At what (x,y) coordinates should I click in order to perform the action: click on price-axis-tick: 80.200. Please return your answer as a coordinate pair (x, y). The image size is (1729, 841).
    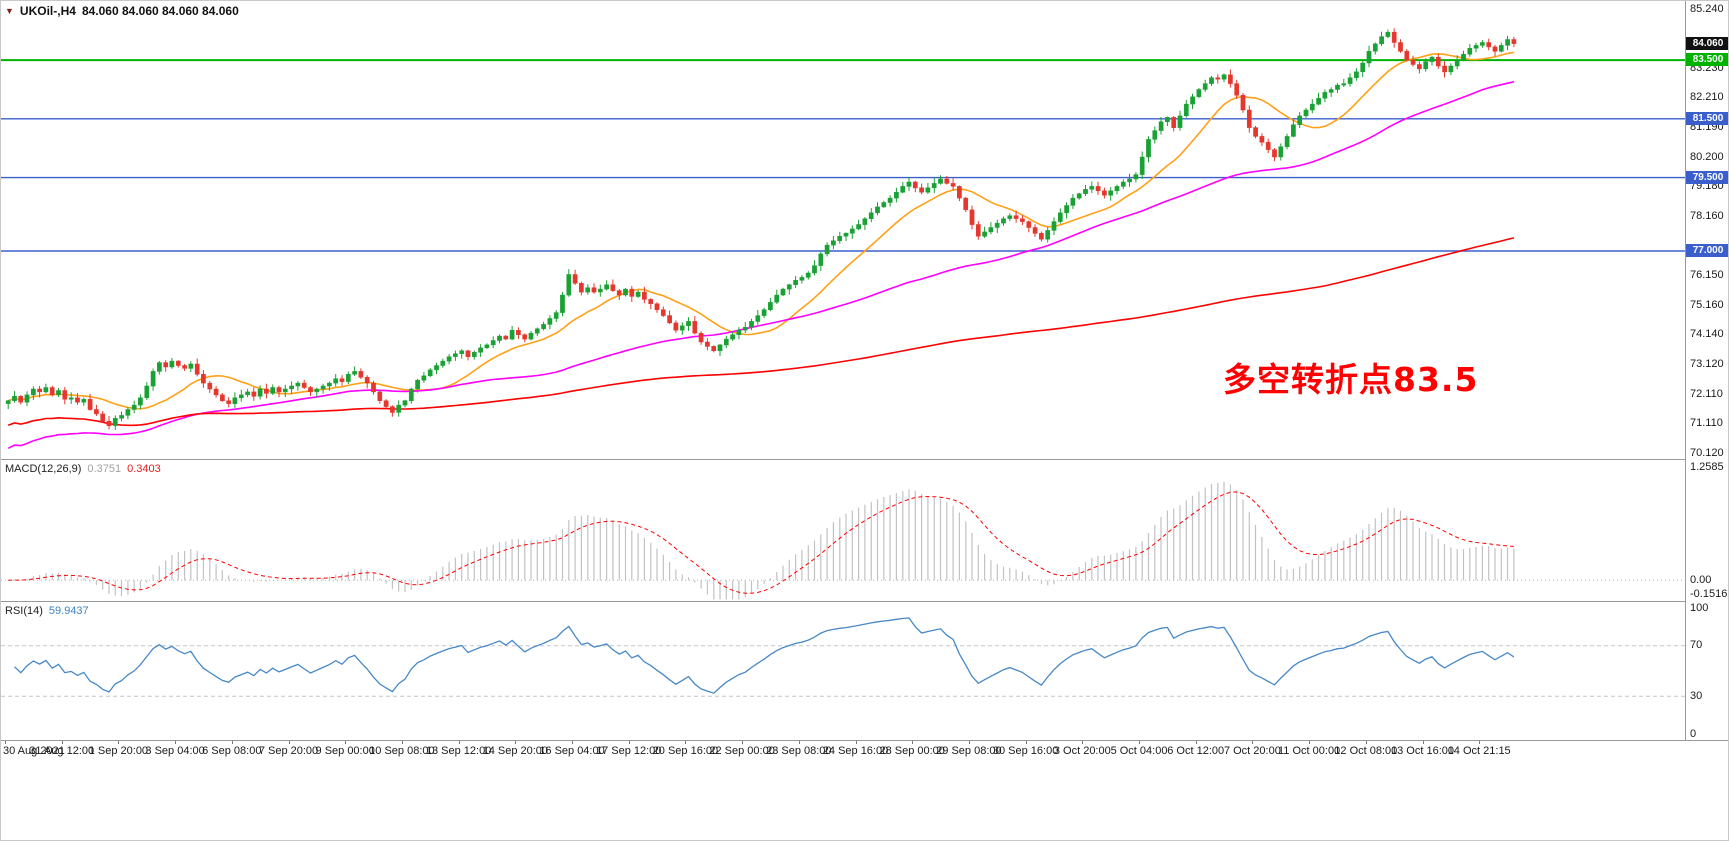
    Looking at the image, I should click on (1707, 156).